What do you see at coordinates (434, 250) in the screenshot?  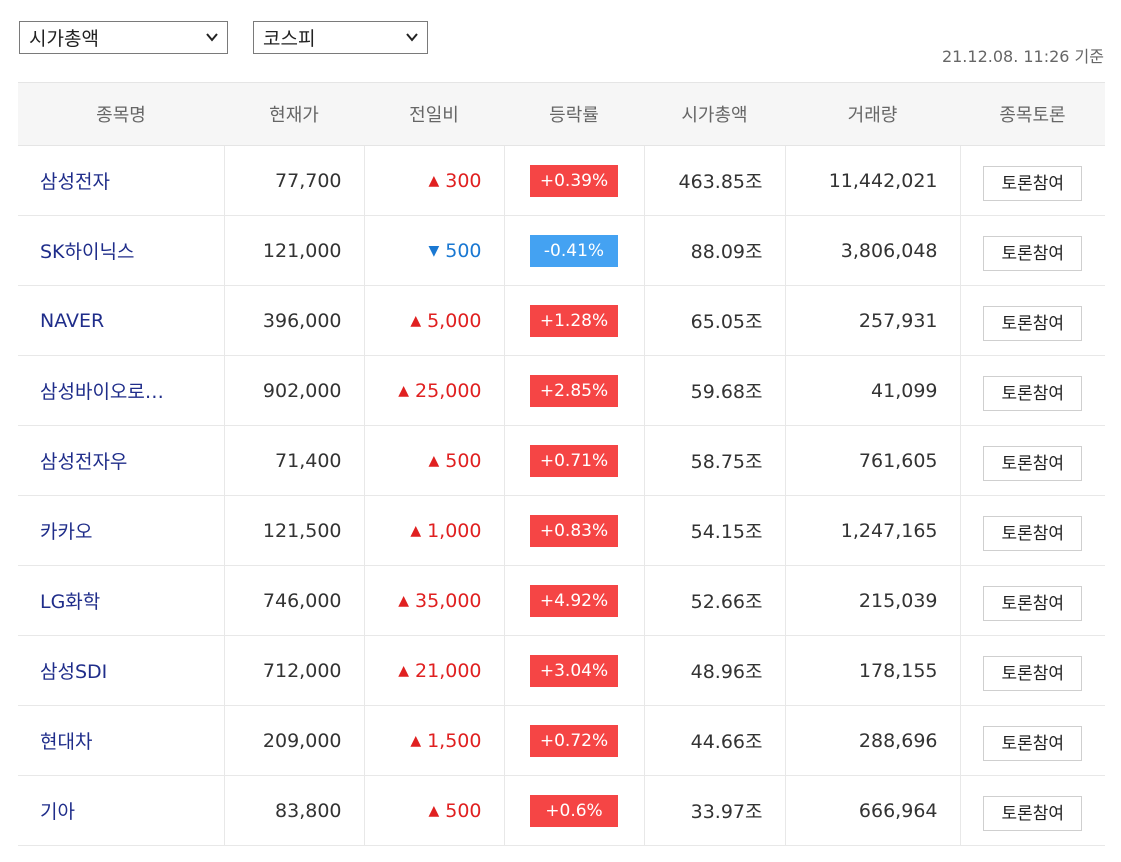 I see `triangle-down-icon: ▼` at bounding box center [434, 250].